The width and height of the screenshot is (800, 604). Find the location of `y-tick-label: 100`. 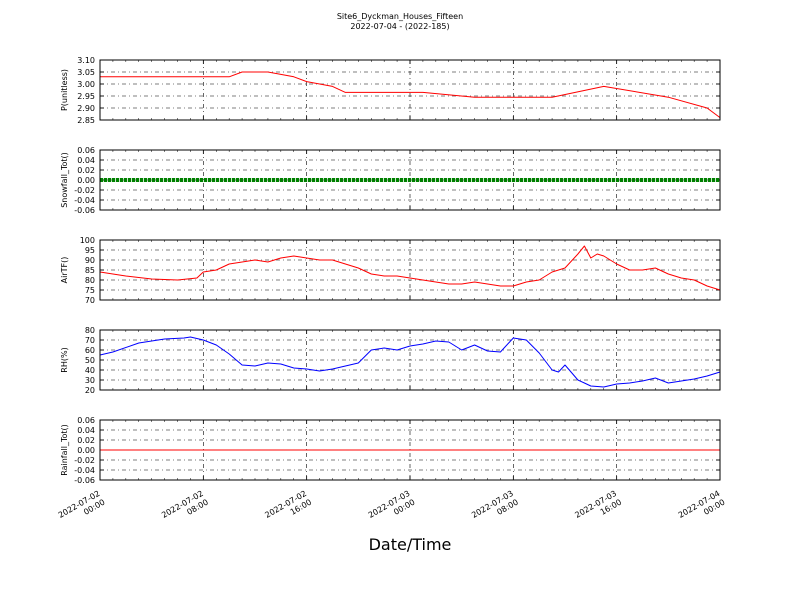

y-tick-label: 100 is located at coordinates (87, 240).